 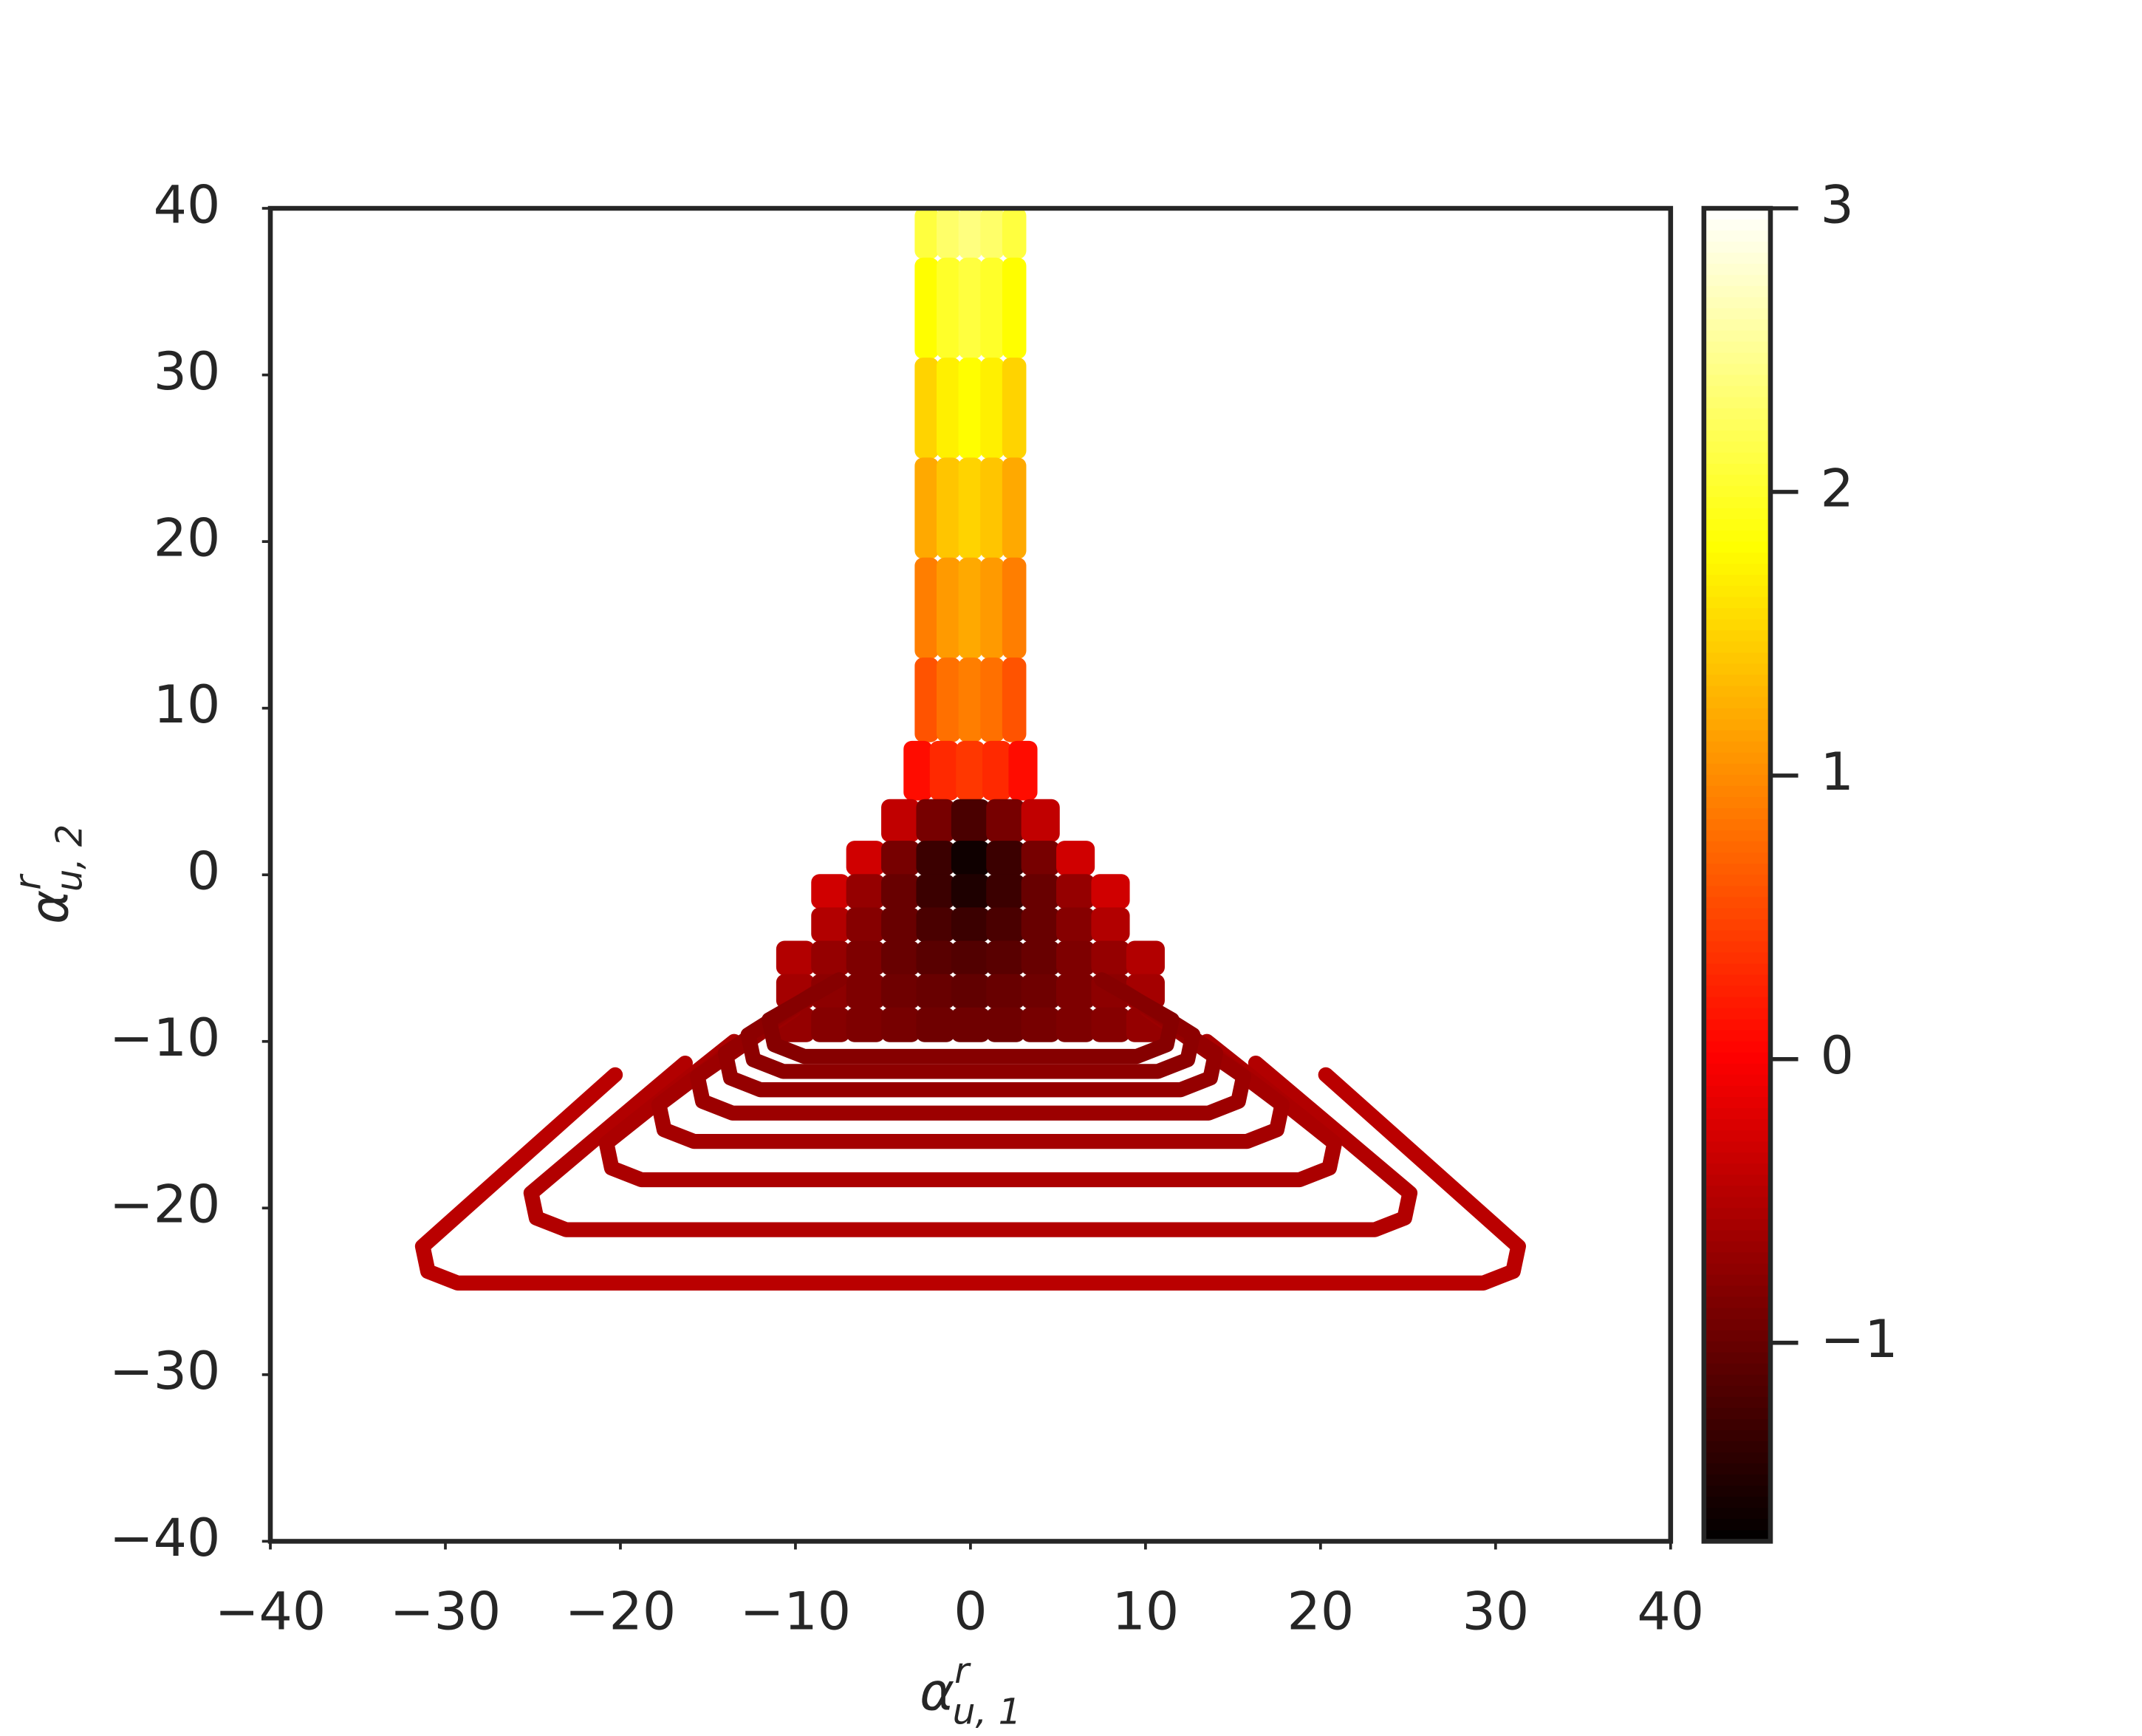 What do you see at coordinates (70, 858) in the screenshot?
I see `y-label-sub: u, 2` at bounding box center [70, 858].